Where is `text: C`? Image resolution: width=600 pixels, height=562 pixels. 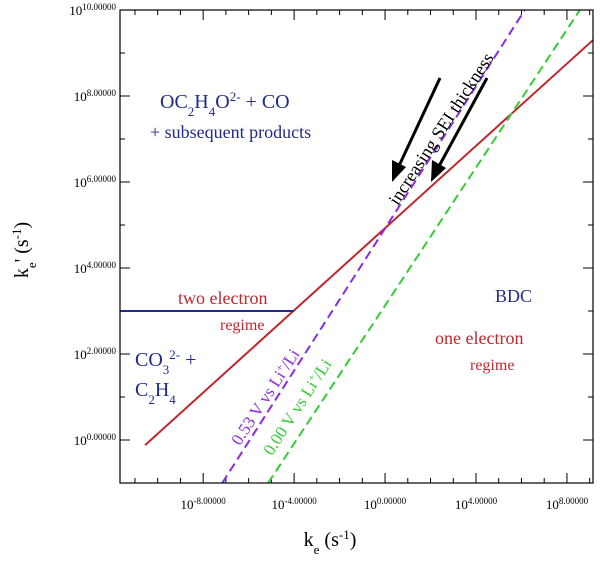 text: C is located at coordinates (141, 390).